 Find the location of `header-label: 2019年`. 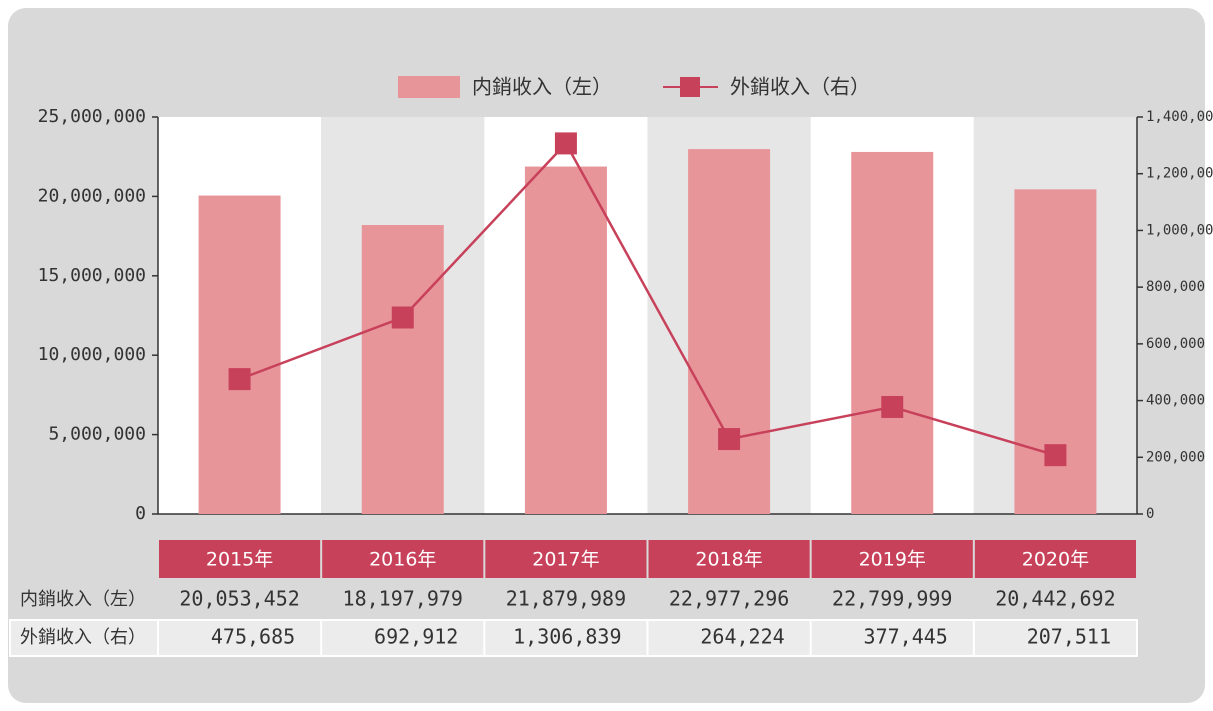

header-label: 2019年 is located at coordinates (892, 560).